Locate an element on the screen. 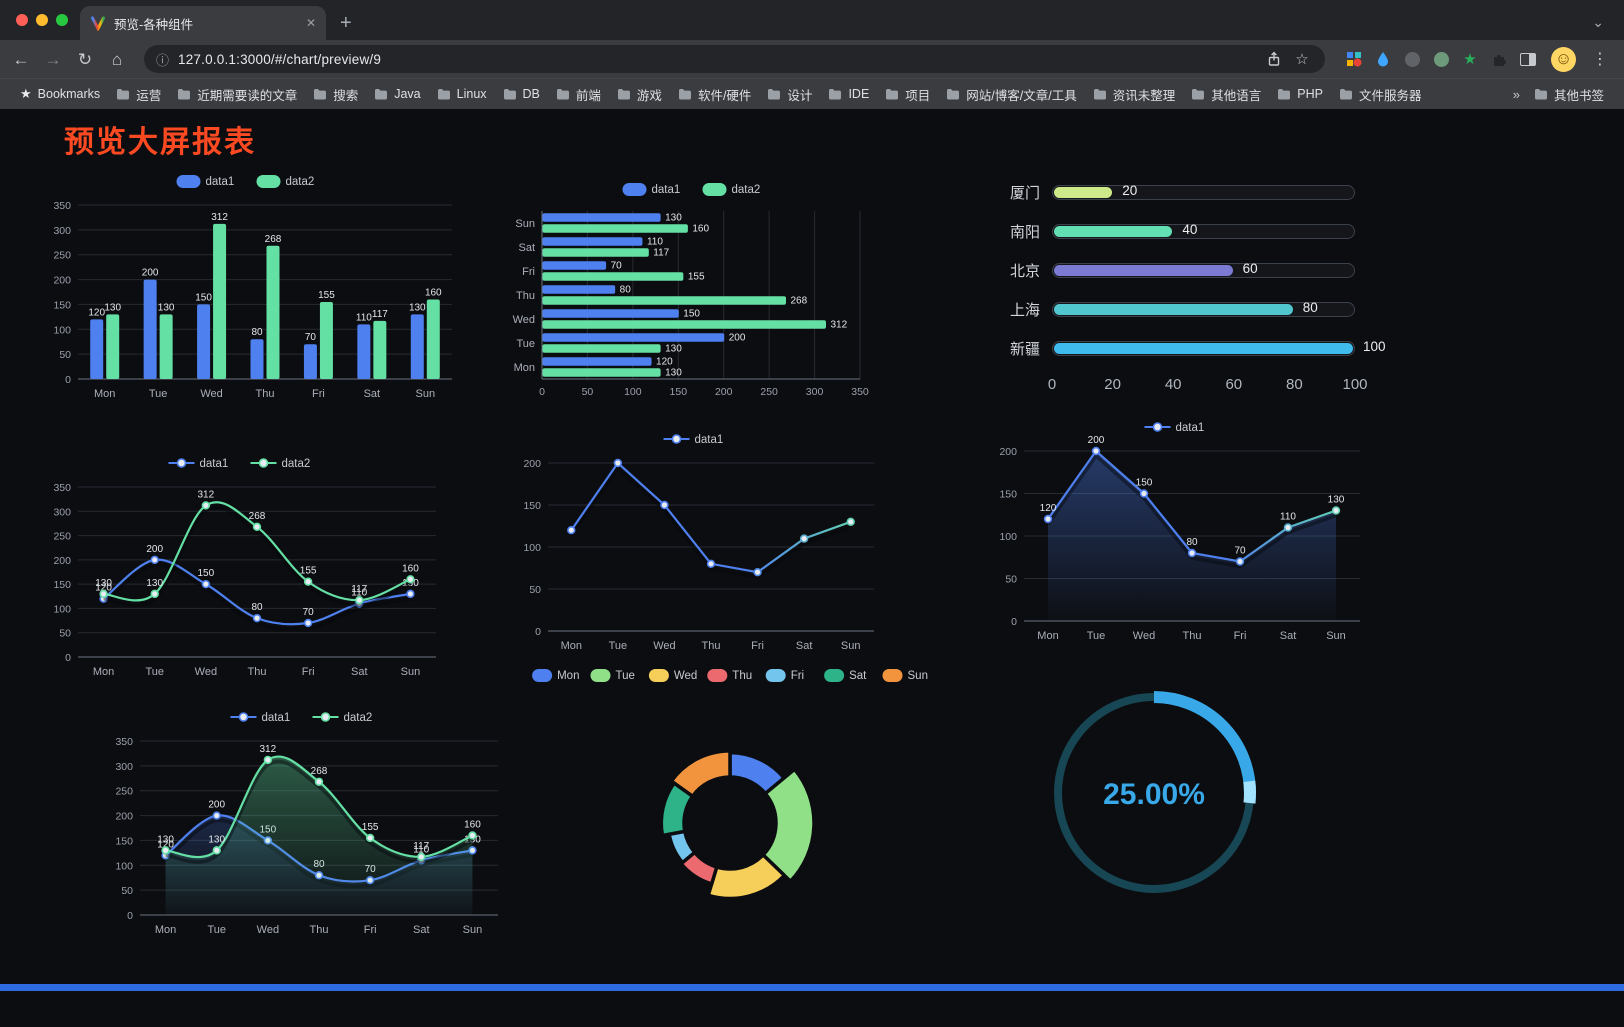  minimize-window-button is located at coordinates (42, 20).